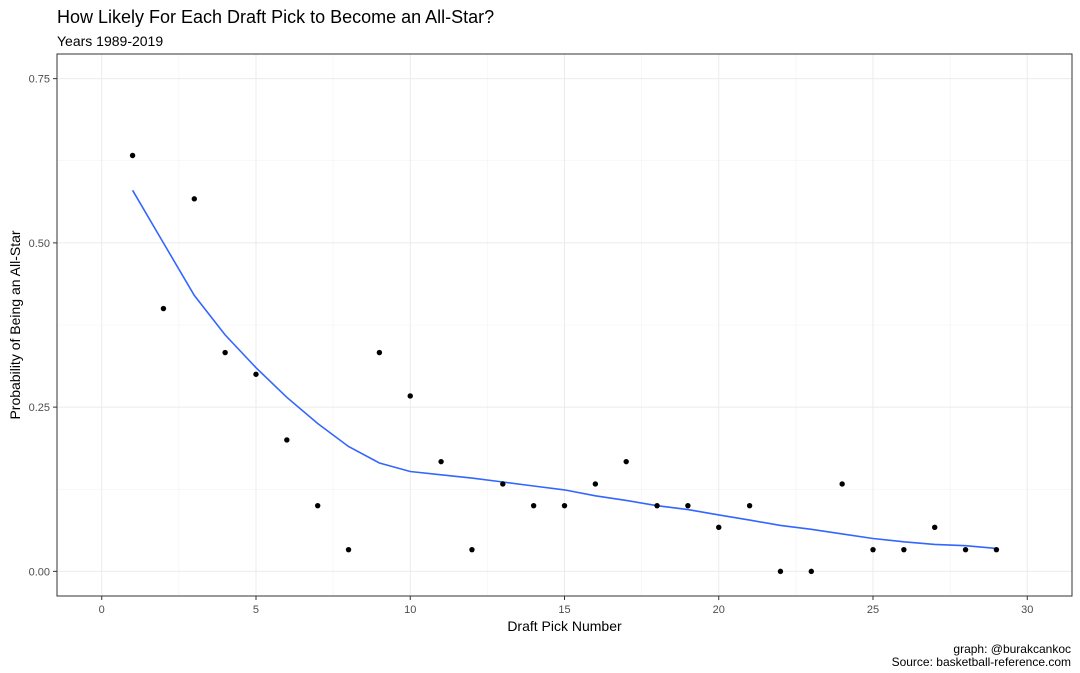  Describe the element at coordinates (110, 41) in the screenshot. I see `chart-subtitle: Years 1989-2019` at that location.